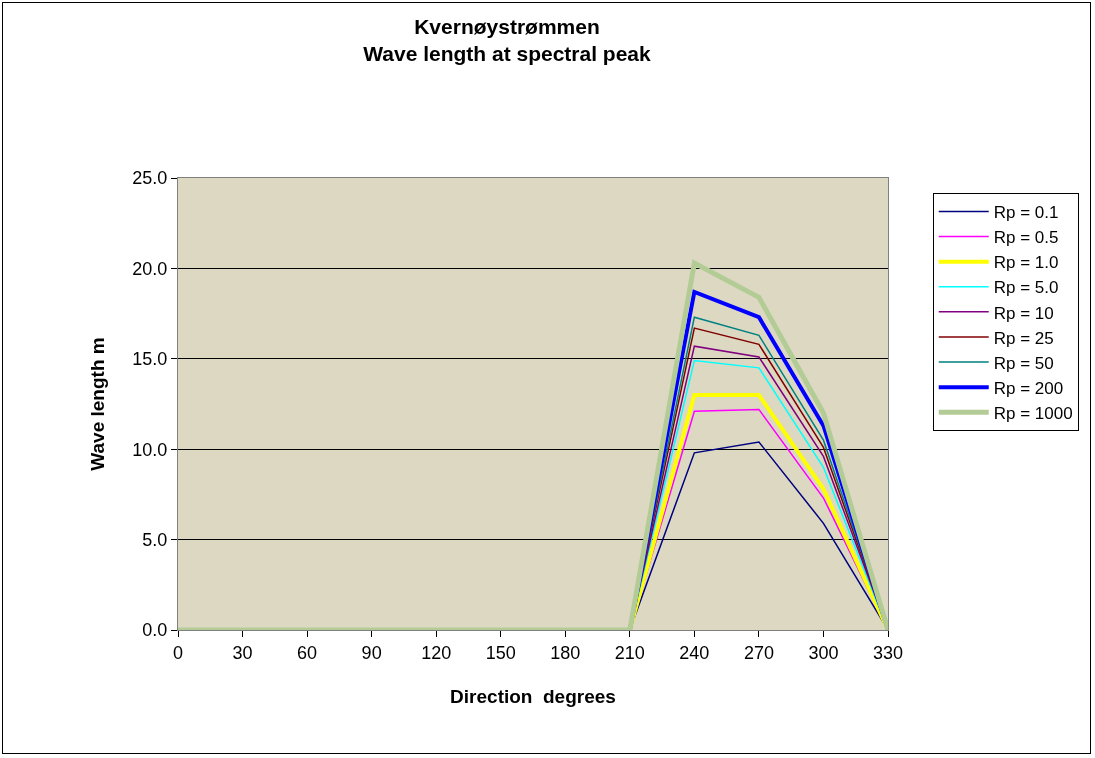 This screenshot has height=758, width=1095. Describe the element at coordinates (565, 652) in the screenshot. I see `x-tick-label: 180` at that location.